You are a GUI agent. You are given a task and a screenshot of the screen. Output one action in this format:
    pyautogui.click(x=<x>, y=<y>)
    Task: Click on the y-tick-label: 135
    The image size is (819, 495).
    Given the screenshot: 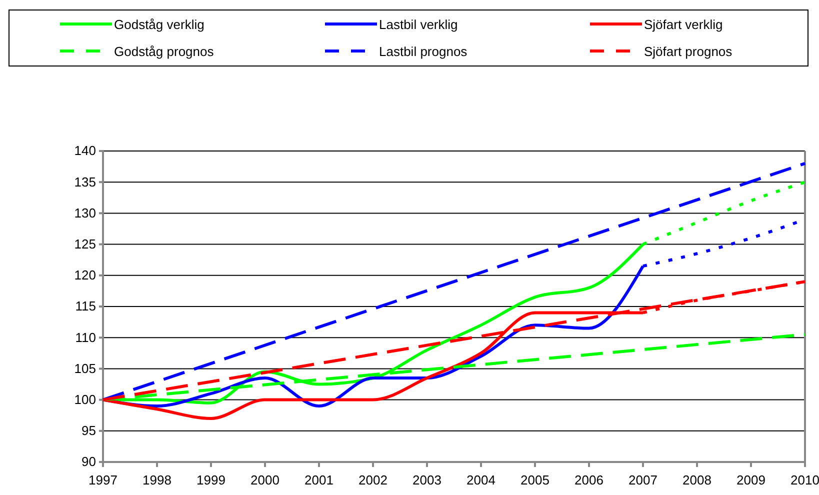 What is the action you would take?
    pyautogui.click(x=85, y=182)
    